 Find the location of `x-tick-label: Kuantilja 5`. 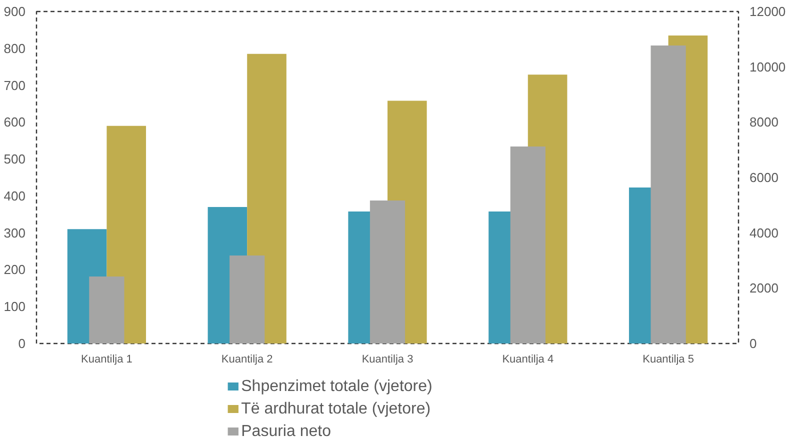

x-tick-label: Kuantilja 5 is located at coordinates (668, 360).